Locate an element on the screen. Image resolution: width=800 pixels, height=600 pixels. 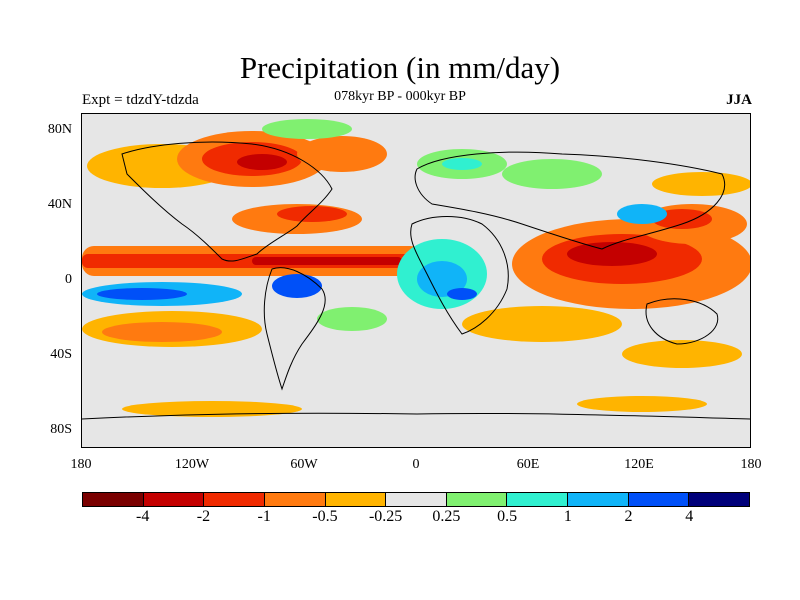
lon-label-120w: 120W is located at coordinates (192, 464).